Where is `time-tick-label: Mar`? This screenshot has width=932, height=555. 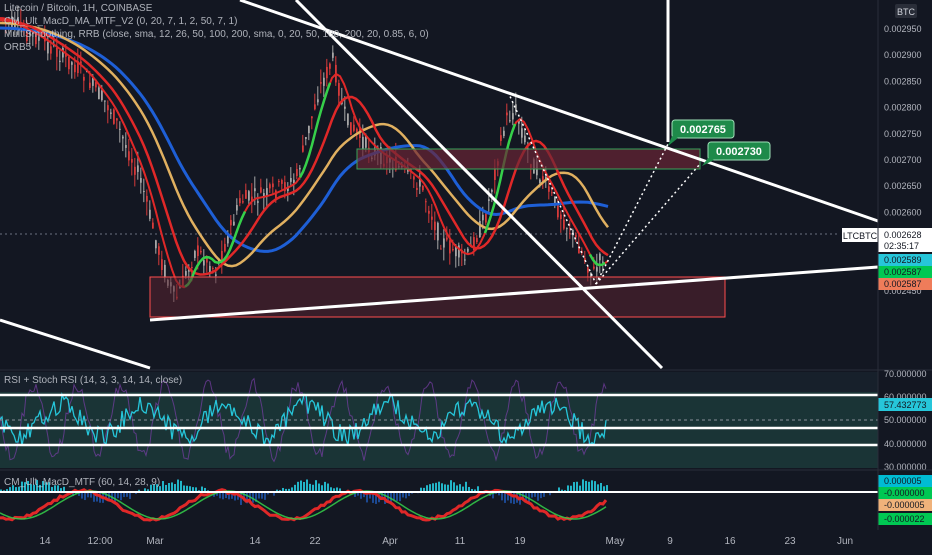 time-tick-label: Mar is located at coordinates (155, 541).